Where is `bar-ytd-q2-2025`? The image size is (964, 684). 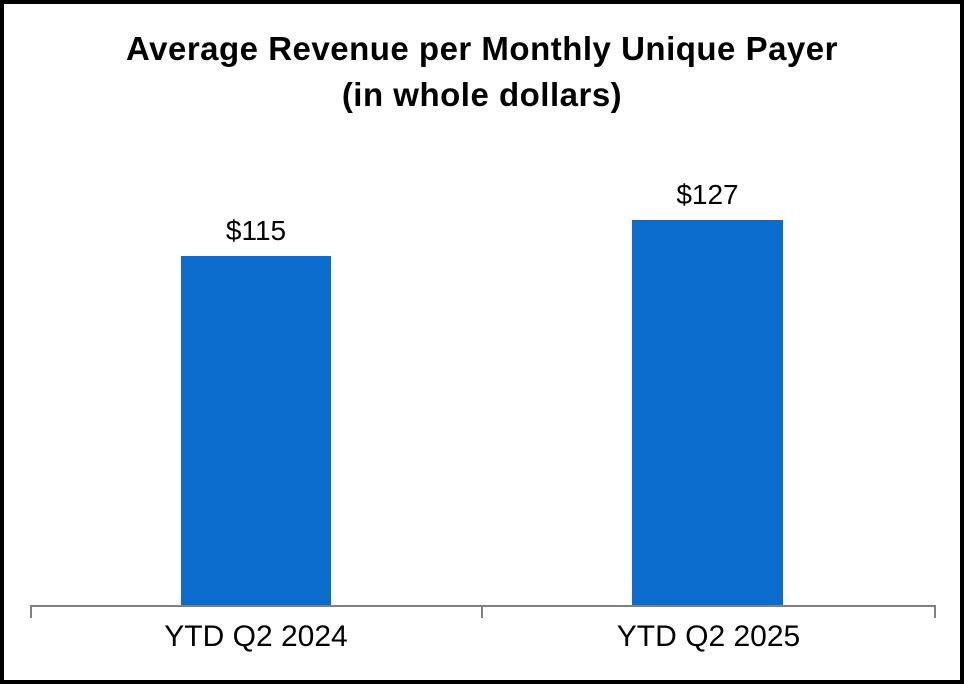
bar-ytd-q2-2025 is located at coordinates (707, 412).